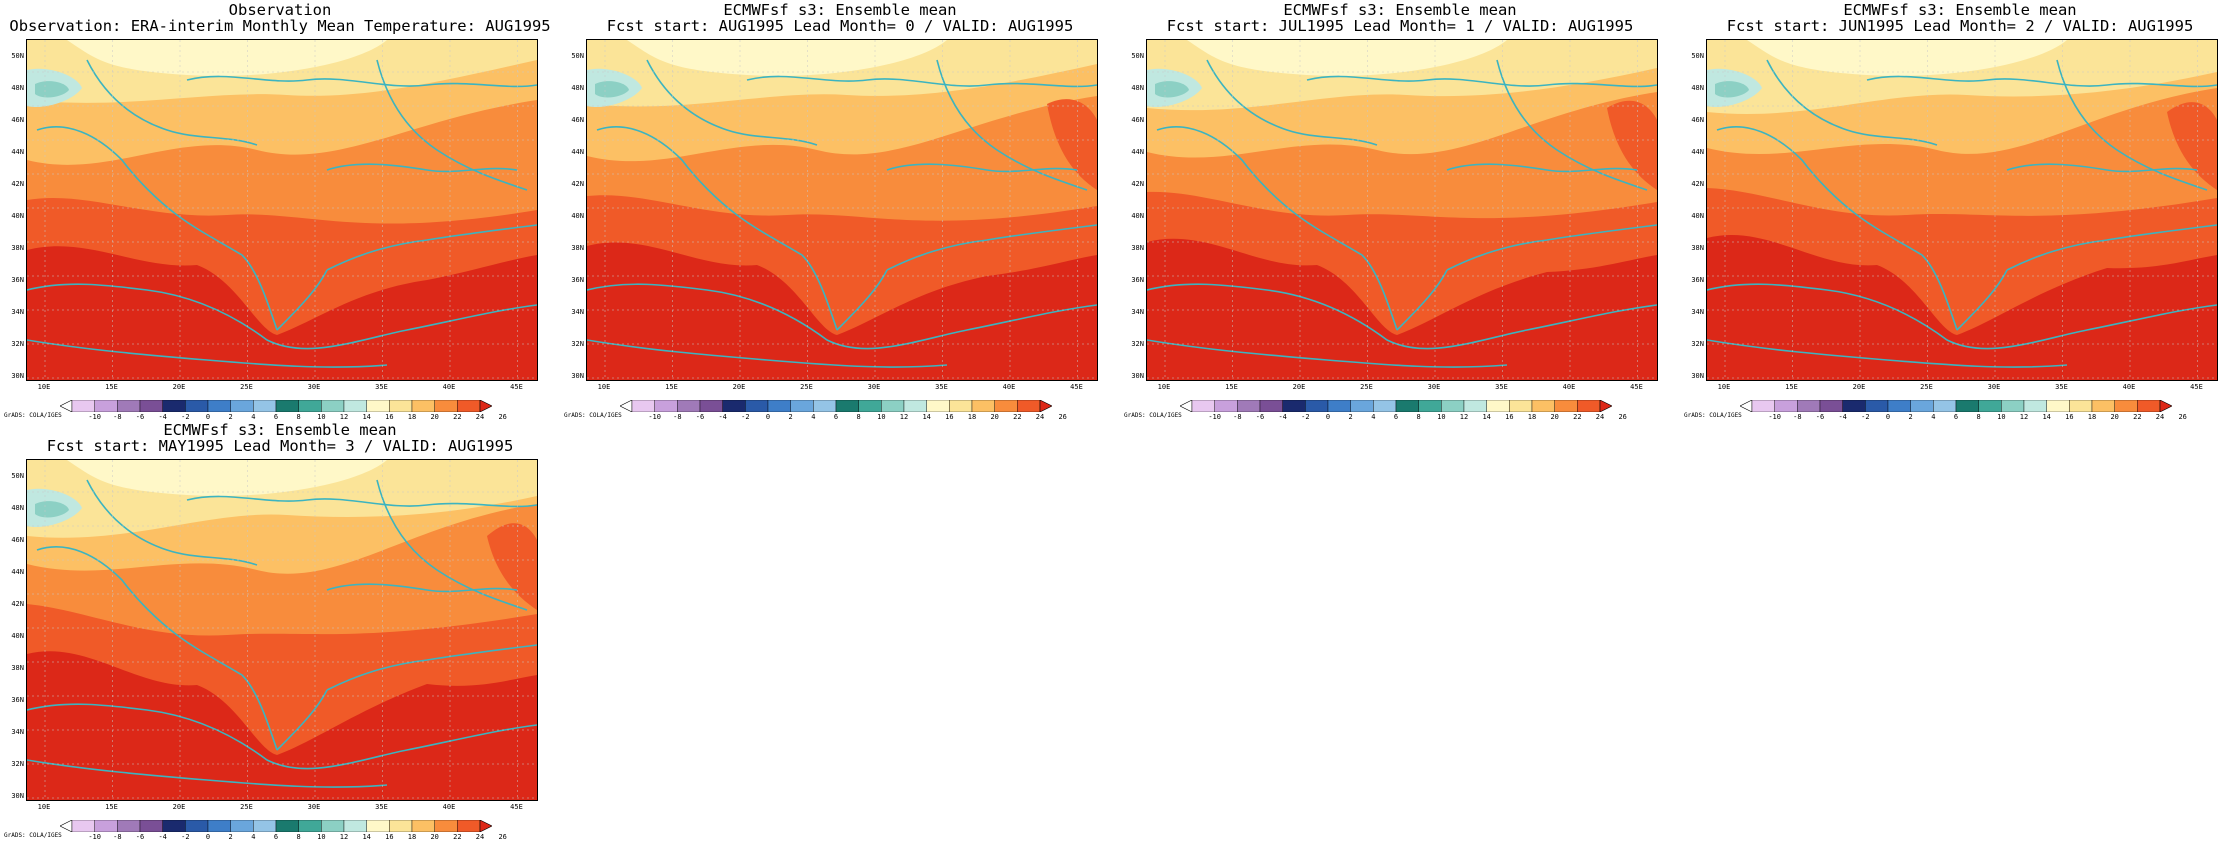 Image resolution: width=2240 pixels, height=841 pixels. Describe the element at coordinates (1697, 88) in the screenshot. I see `lat-label: 48N` at that location.